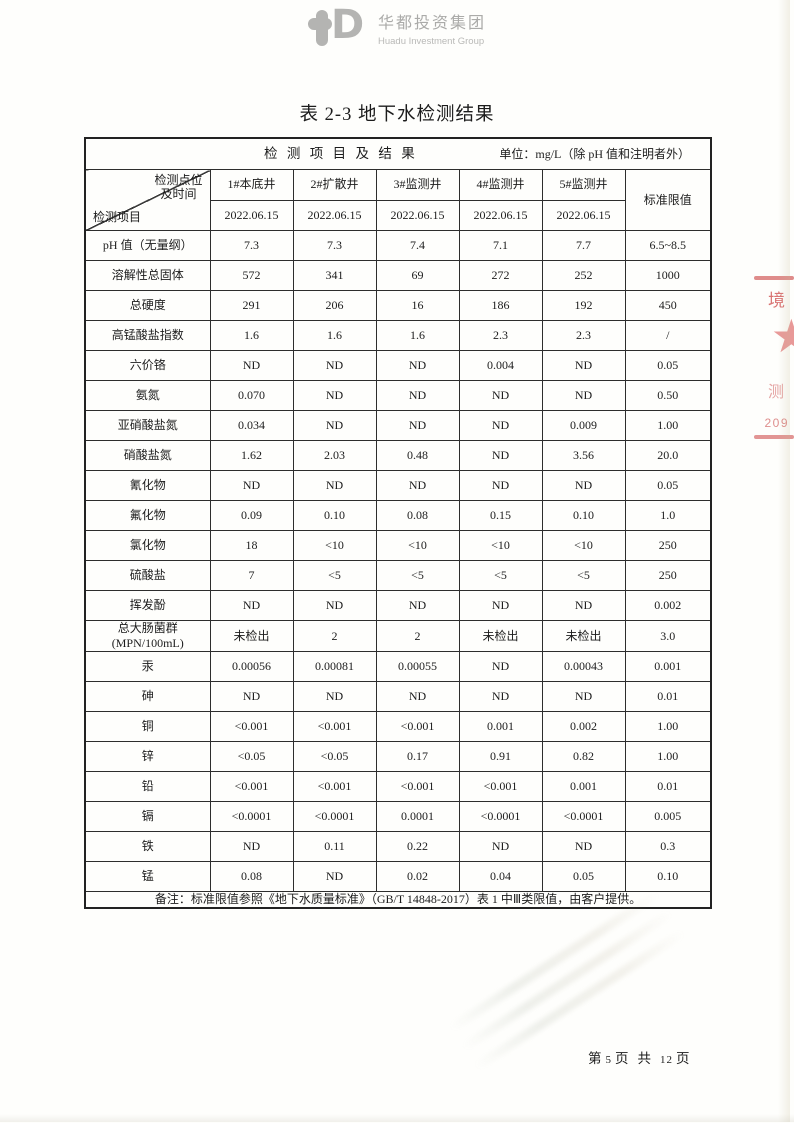 The image size is (794, 1123). What do you see at coordinates (583, 305) in the screenshot?
I see `result-value: 192` at bounding box center [583, 305].